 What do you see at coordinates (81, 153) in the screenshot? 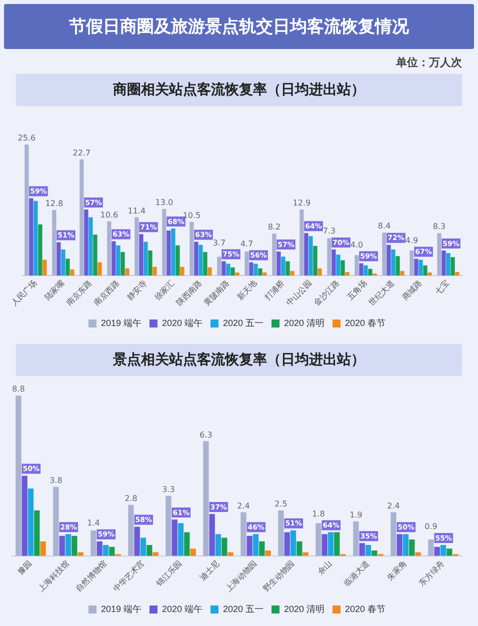
I see `data-label: 22.7` at bounding box center [81, 153].